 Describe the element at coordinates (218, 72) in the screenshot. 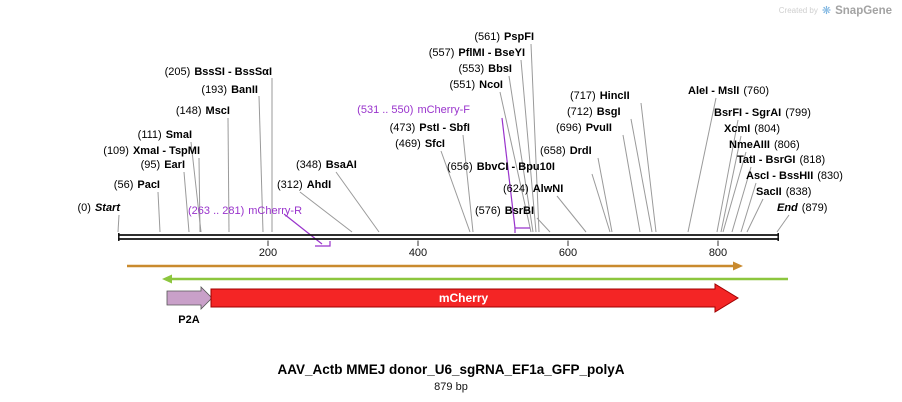

I see `site-label-bsssi: (205) BssSI - BssSαI` at that location.